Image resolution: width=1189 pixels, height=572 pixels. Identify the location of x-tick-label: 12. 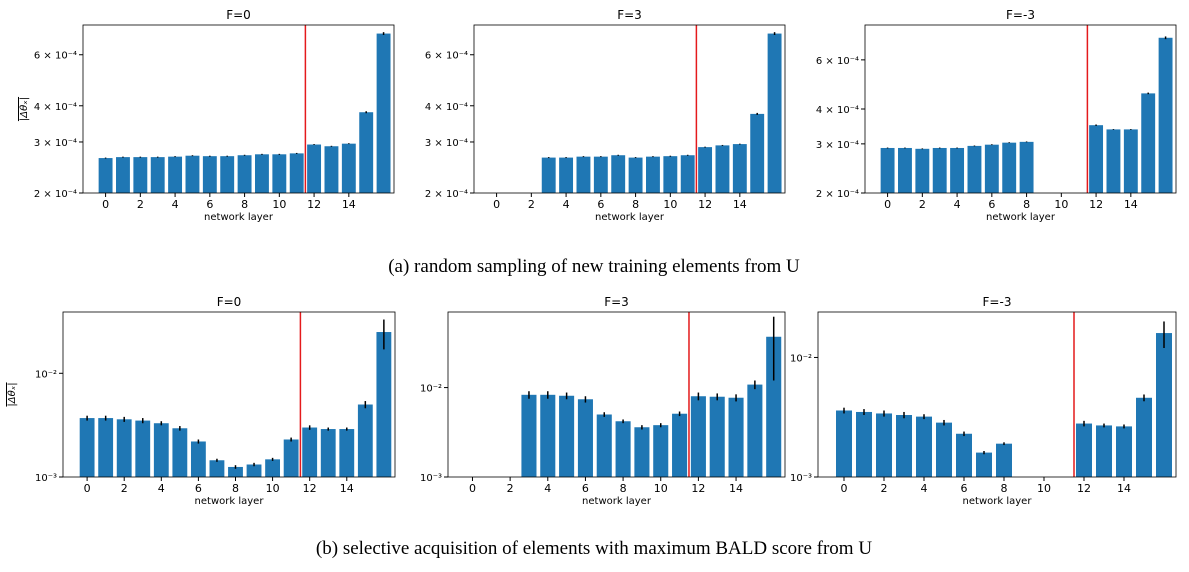
(698, 488).